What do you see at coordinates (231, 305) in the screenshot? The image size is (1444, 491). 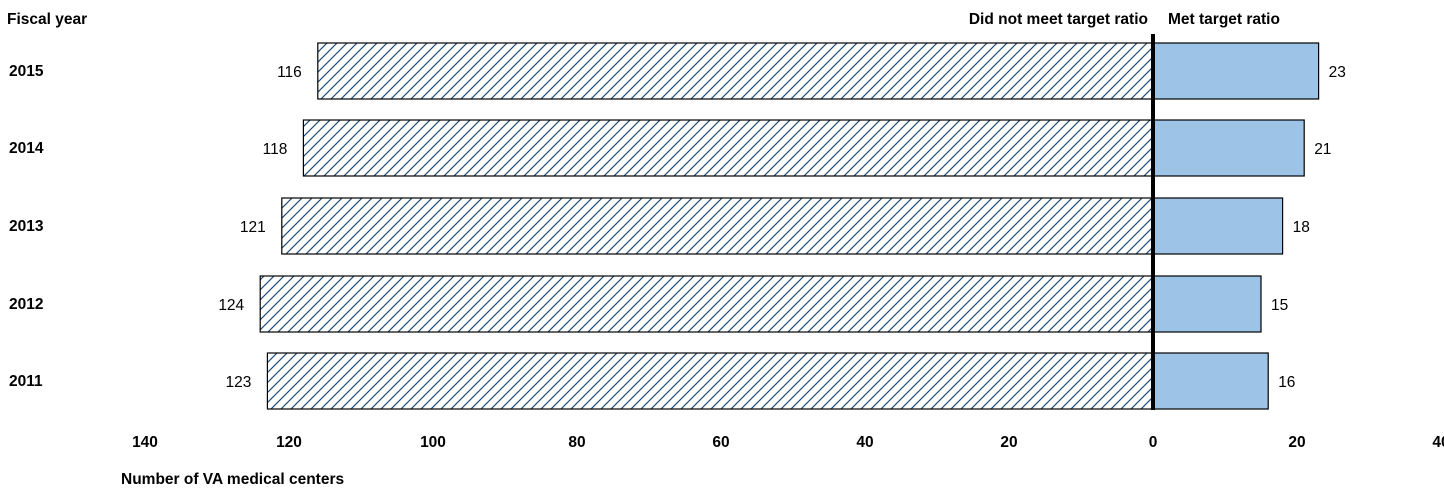 I see `value-not-met-2012: 124` at bounding box center [231, 305].